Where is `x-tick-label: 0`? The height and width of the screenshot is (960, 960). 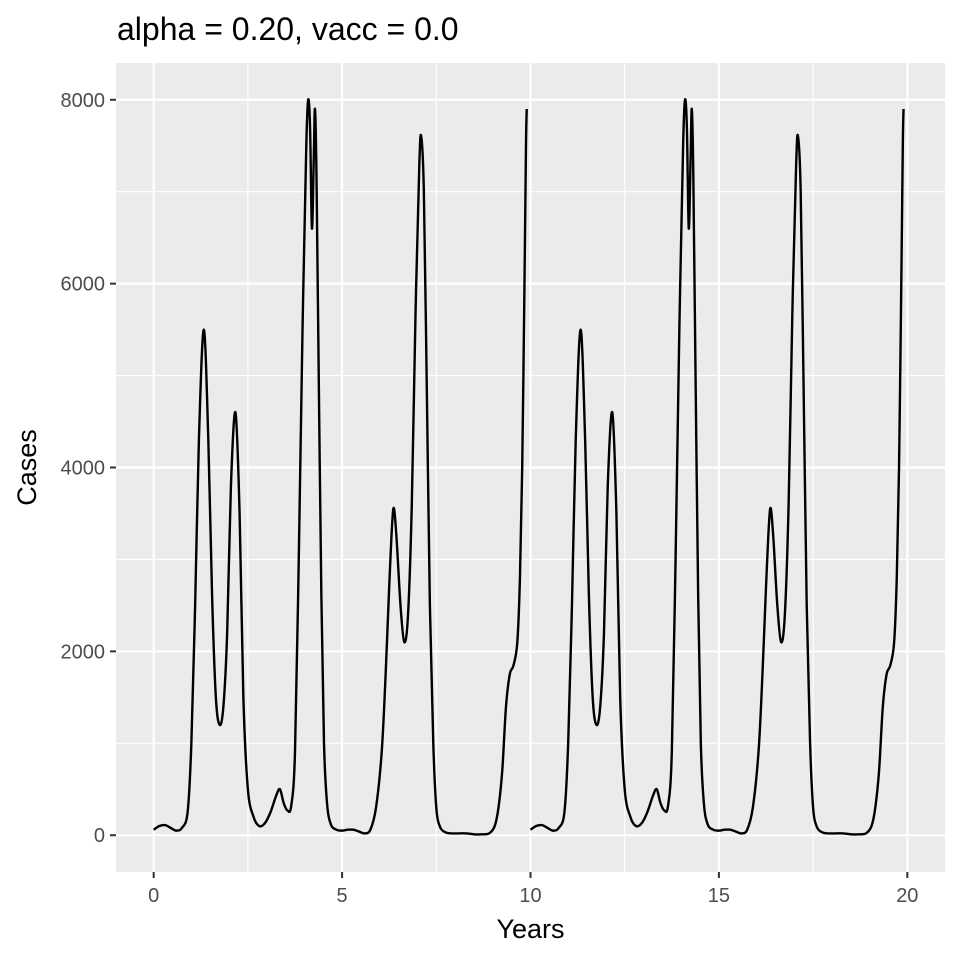 x-tick-label: 0 is located at coordinates (153, 896).